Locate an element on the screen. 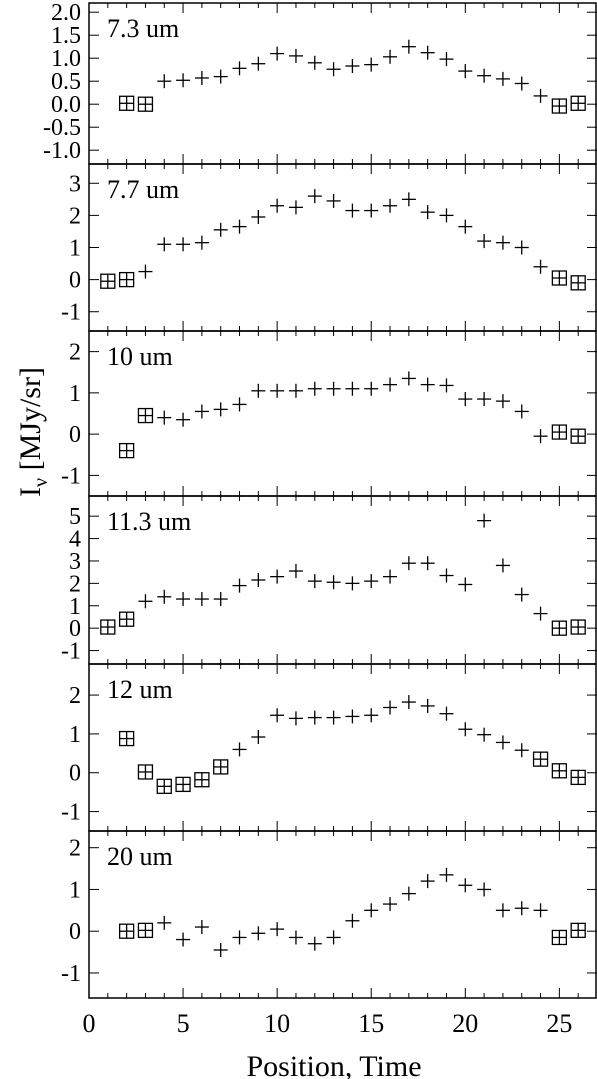  y-tick-label: 2.0 is located at coordinates (66, 13).